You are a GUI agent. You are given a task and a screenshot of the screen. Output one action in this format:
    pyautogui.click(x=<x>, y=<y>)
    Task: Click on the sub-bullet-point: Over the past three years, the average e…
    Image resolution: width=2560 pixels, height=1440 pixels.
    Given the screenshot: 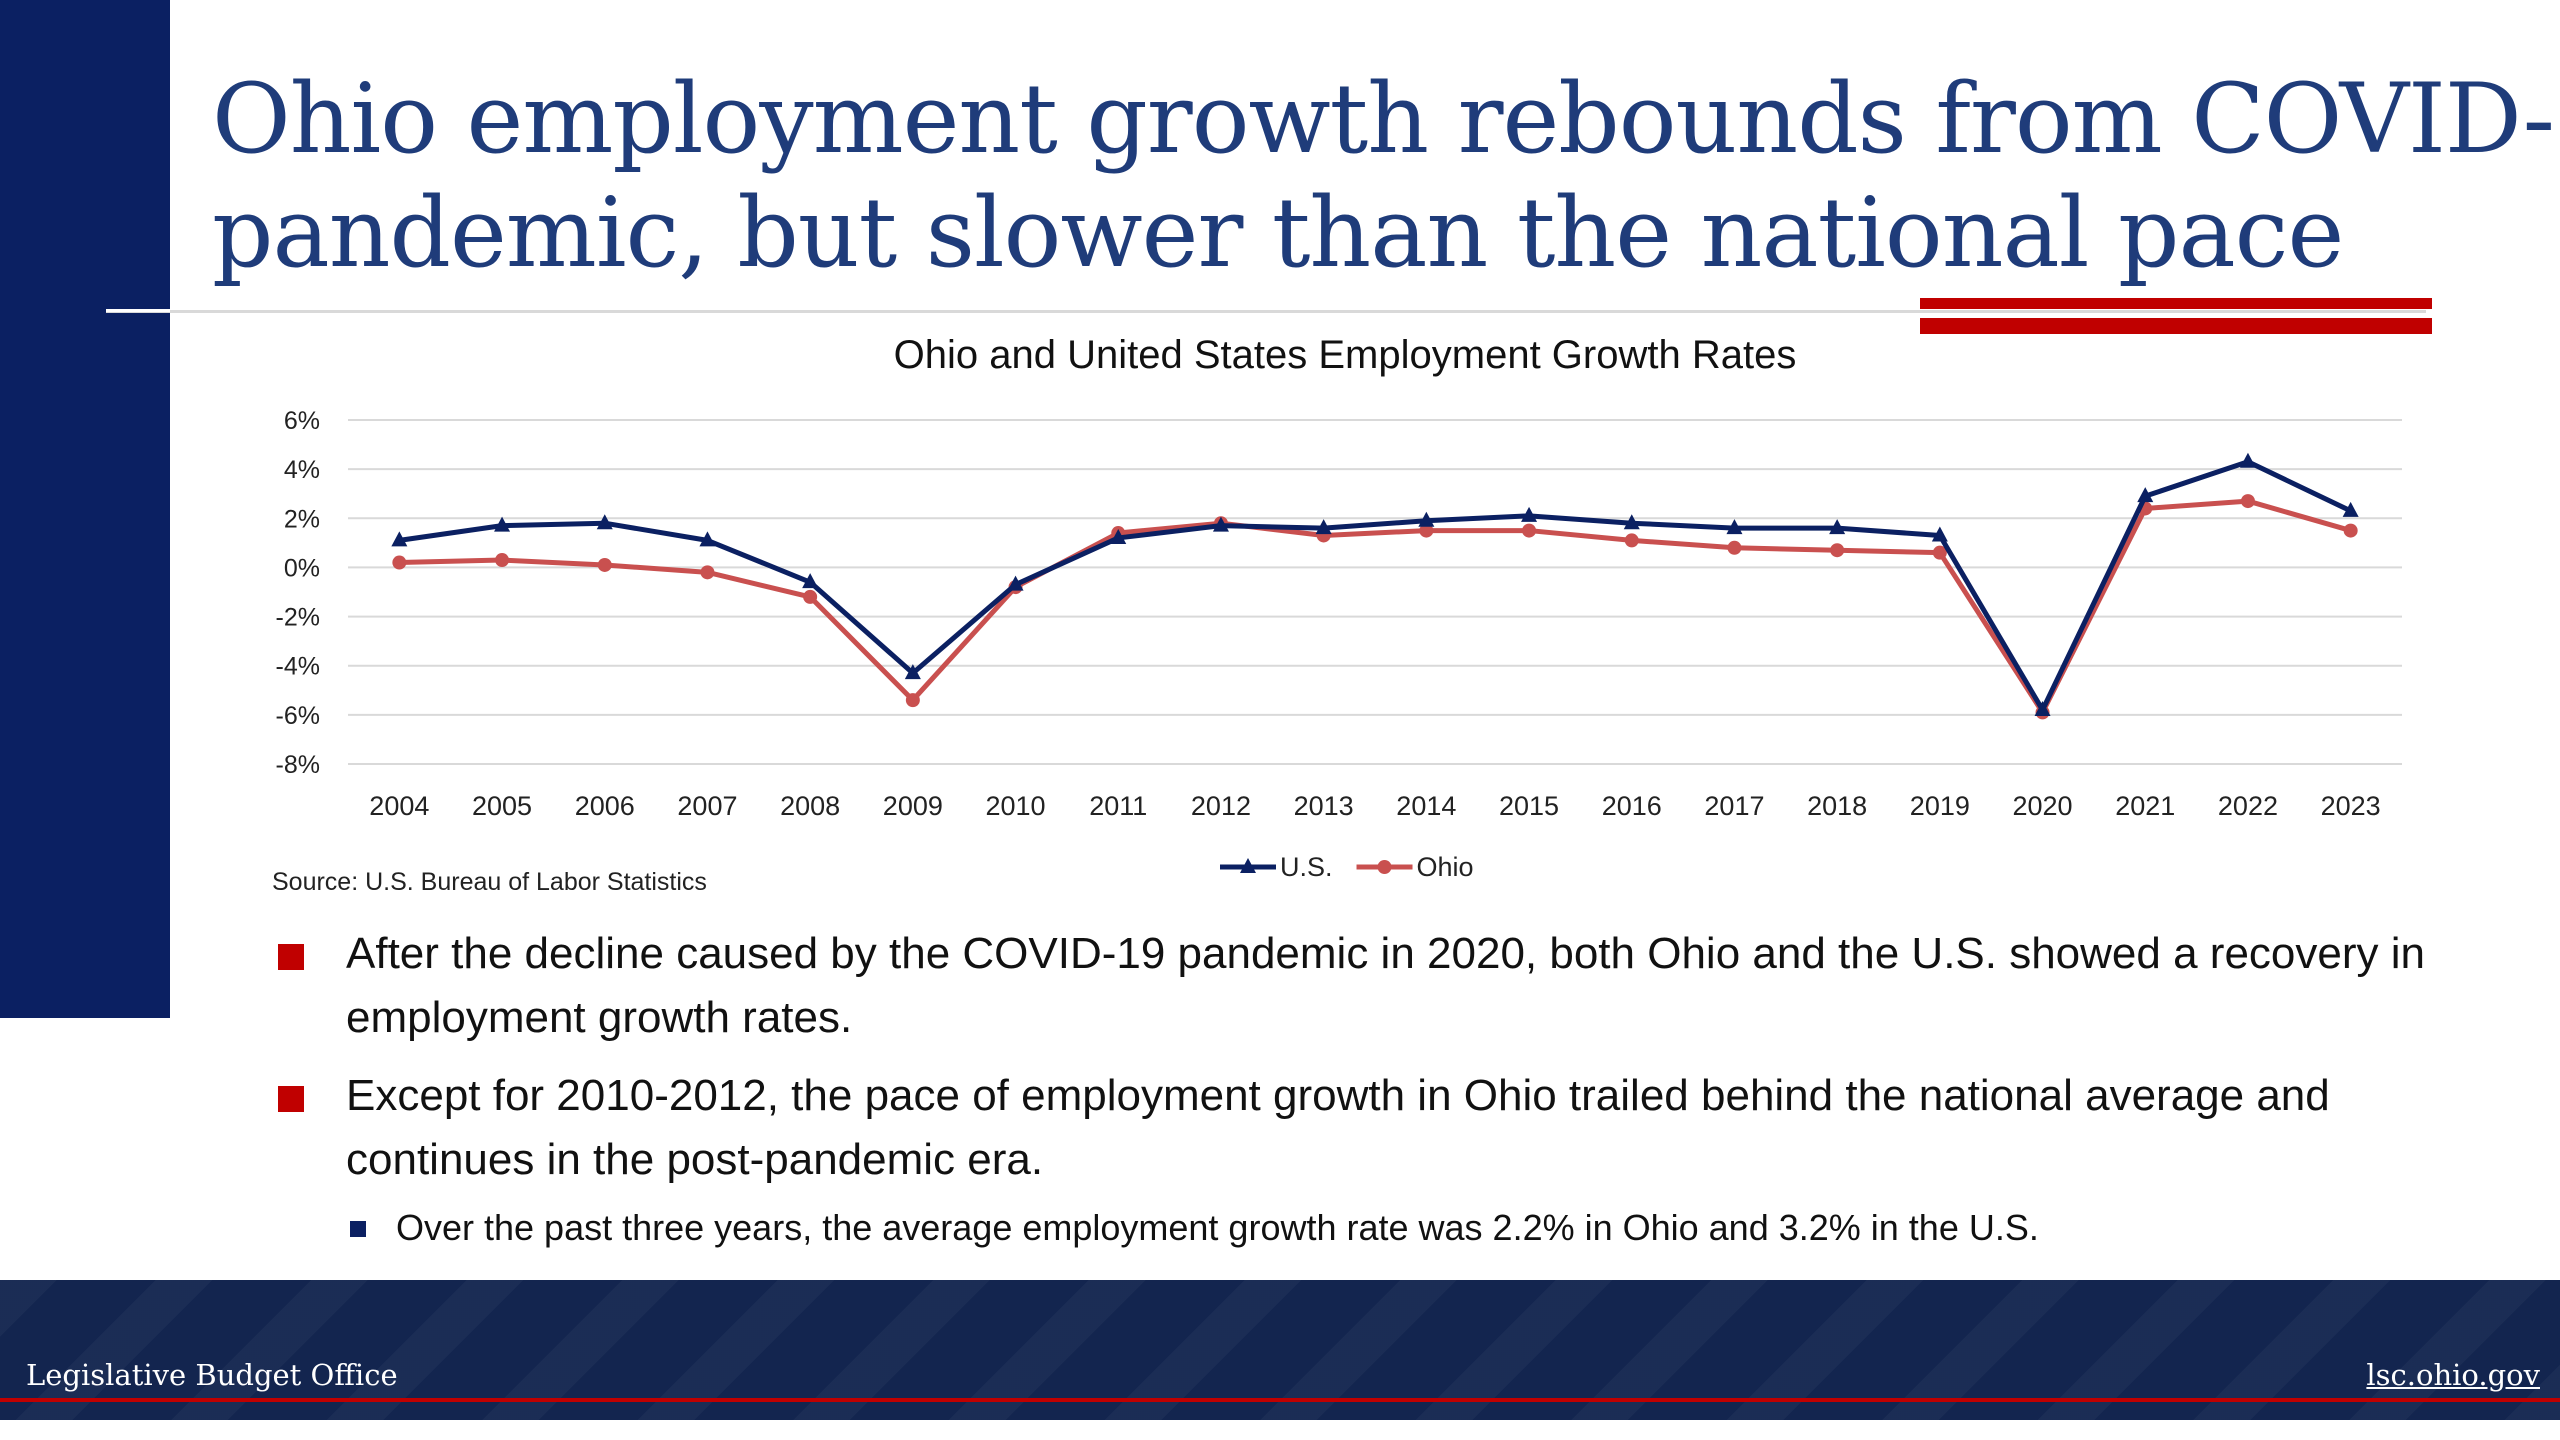 What is the action you would take?
    pyautogui.click(x=1194, y=1228)
    